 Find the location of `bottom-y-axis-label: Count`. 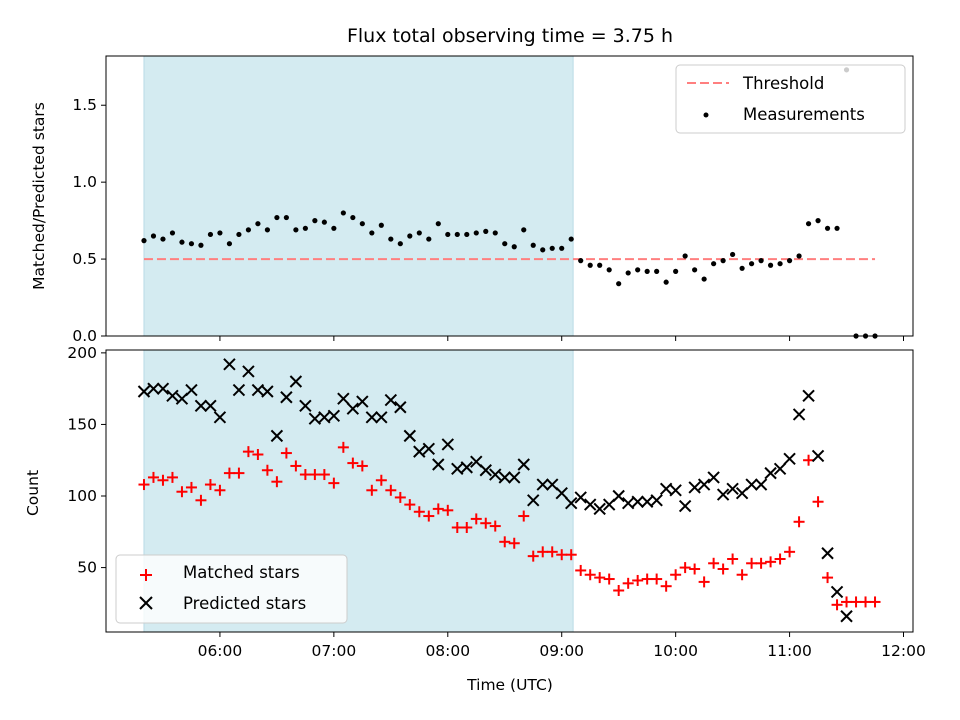

bottom-y-axis-label: Count is located at coordinates (33, 493).